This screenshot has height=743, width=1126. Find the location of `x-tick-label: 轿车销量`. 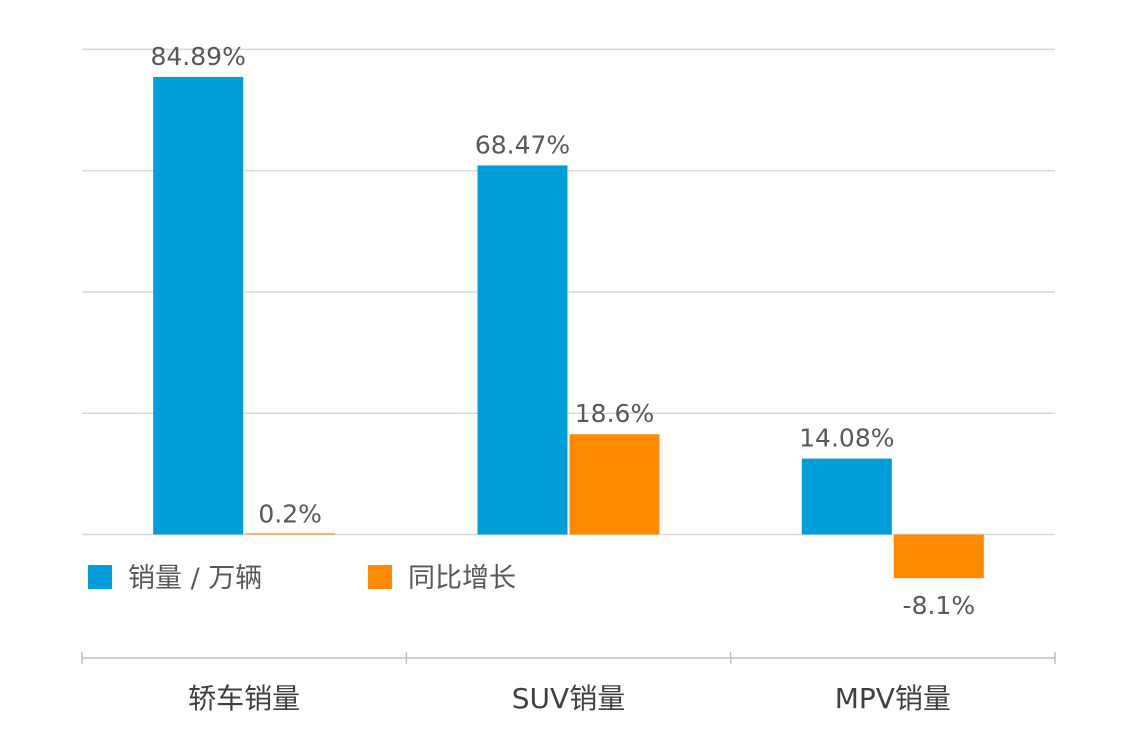

x-tick-label: 轿车销量 is located at coordinates (244, 698).